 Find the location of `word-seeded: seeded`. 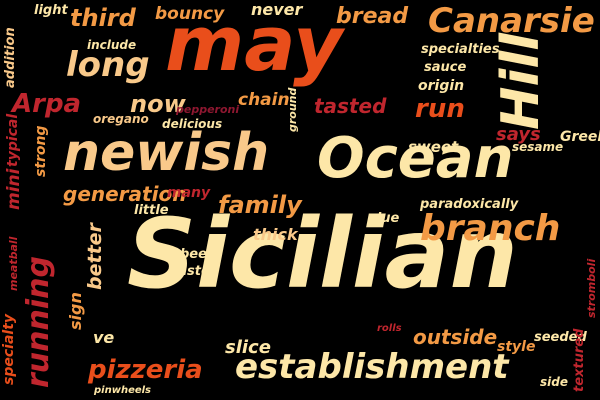

word-seeded: seeded is located at coordinates (560, 337).